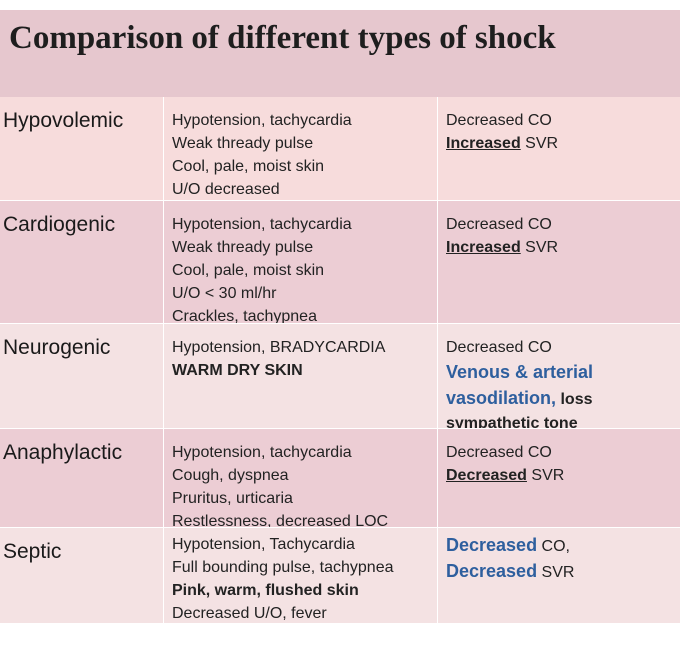 Image resolution: width=680 pixels, height=645 pixels. What do you see at coordinates (59, 224) in the screenshot?
I see `shock-type: Cardiogenic` at bounding box center [59, 224].